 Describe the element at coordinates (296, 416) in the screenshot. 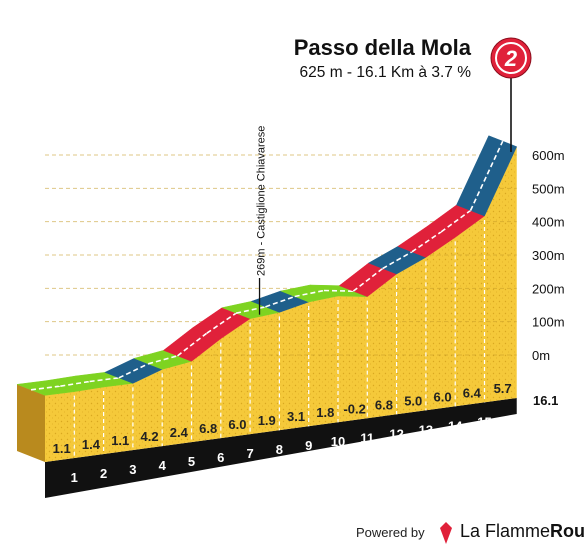

I see `gradient-label: 3.1` at that location.